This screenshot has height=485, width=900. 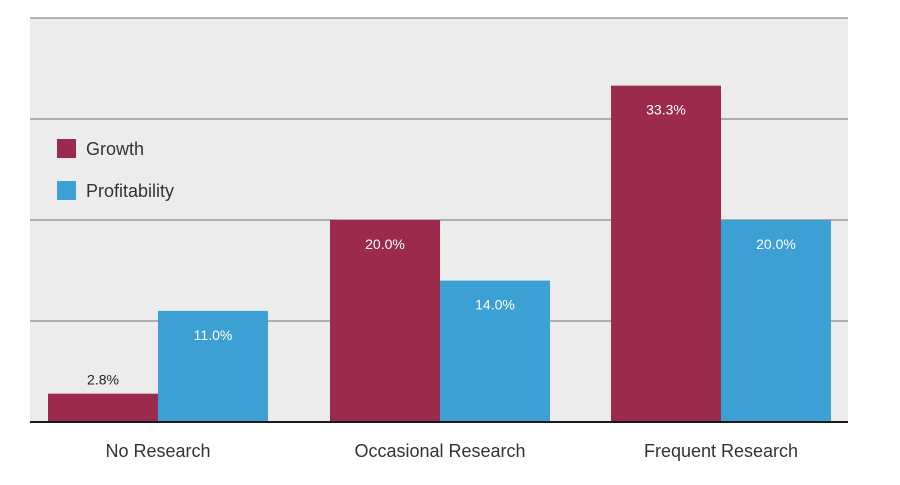 I want to click on legend-swatch-profitability, so click(x=66, y=190).